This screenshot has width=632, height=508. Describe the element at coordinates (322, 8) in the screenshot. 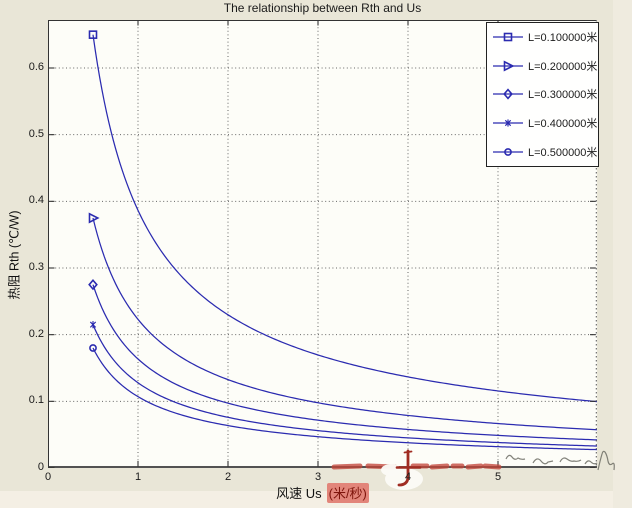

I see `plot-title: The relationship between Rth and Us` at that location.